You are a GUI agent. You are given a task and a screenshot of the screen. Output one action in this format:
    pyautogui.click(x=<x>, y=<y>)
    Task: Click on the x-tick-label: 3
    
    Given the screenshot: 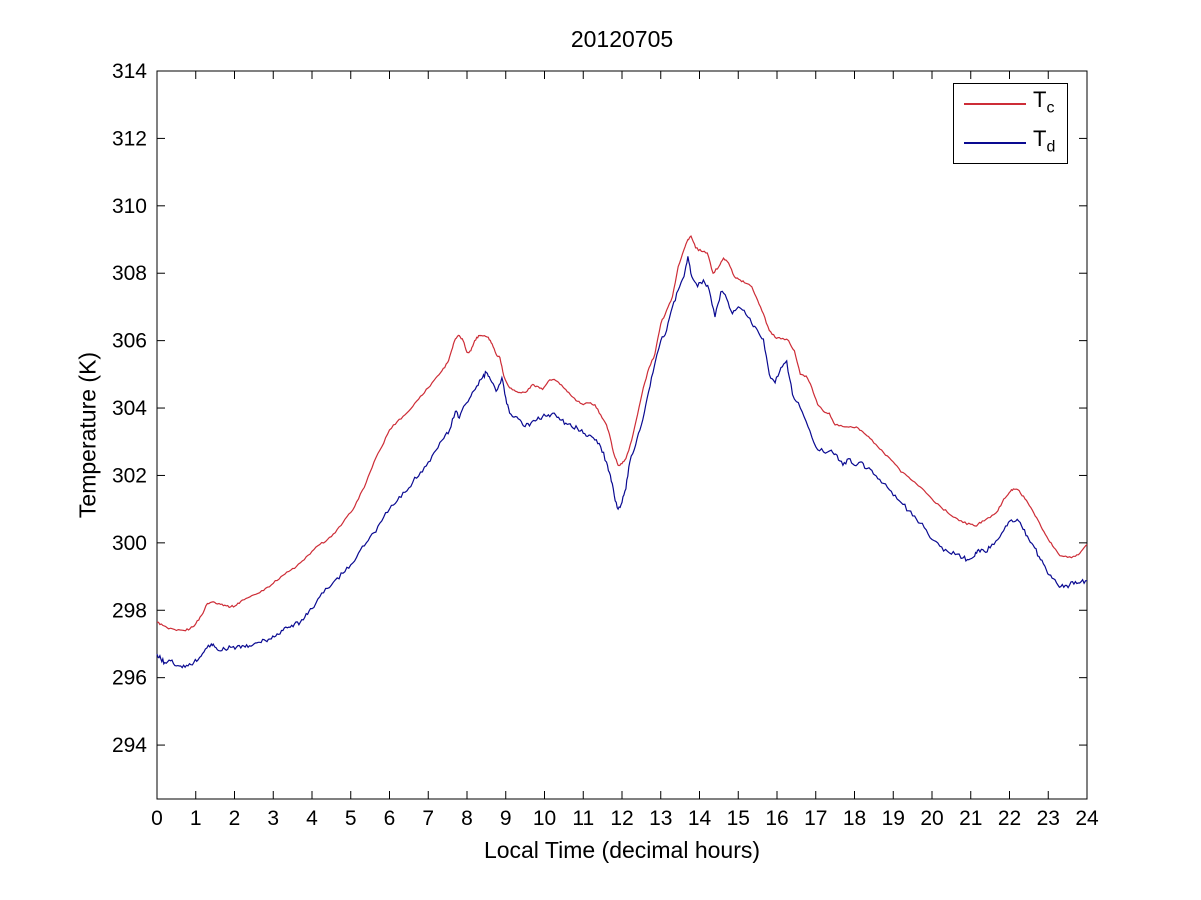 What is the action you would take?
    pyautogui.click(x=273, y=818)
    